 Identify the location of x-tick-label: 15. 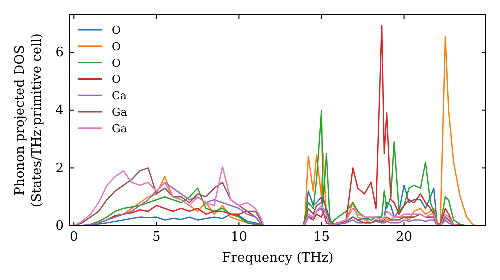
(321, 238).